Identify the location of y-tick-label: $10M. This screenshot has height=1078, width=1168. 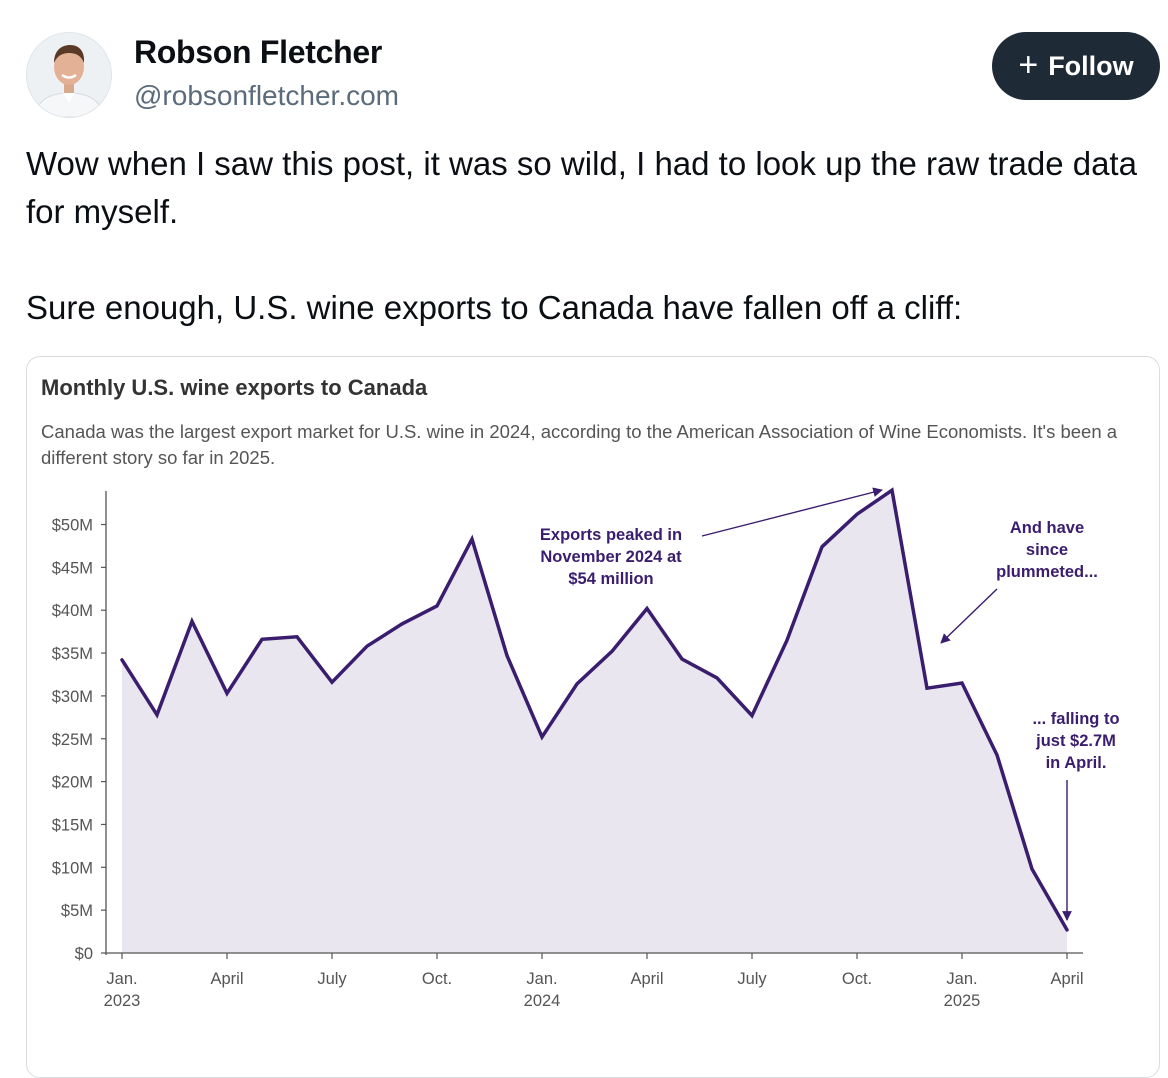
(72, 868).